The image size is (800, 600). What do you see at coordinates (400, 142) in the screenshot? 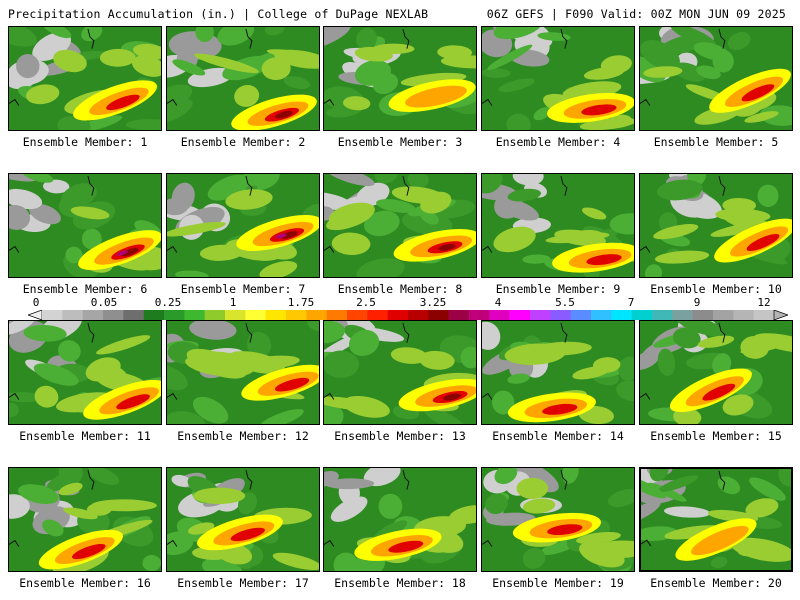
I see `ensemble-member-label: Ensemble Member: 3` at bounding box center [400, 142].